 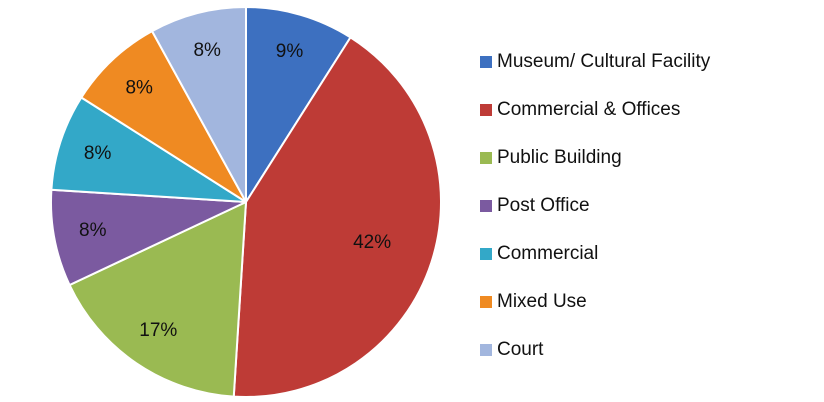 What do you see at coordinates (372, 242) in the screenshot?
I see `value-label: 42%` at bounding box center [372, 242].